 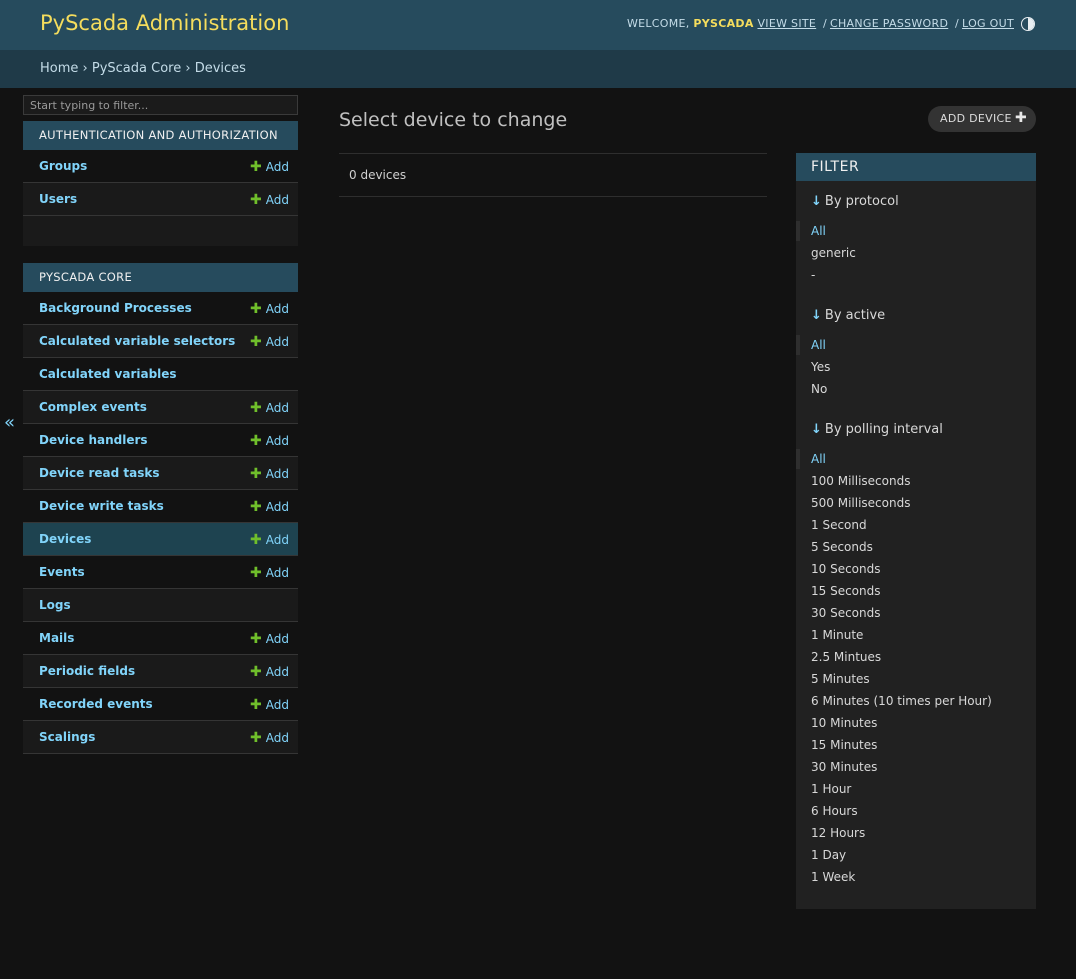 What do you see at coordinates (160, 737) in the screenshot?
I see `sidebar-item-scalings: Scalings ✚ Add` at bounding box center [160, 737].